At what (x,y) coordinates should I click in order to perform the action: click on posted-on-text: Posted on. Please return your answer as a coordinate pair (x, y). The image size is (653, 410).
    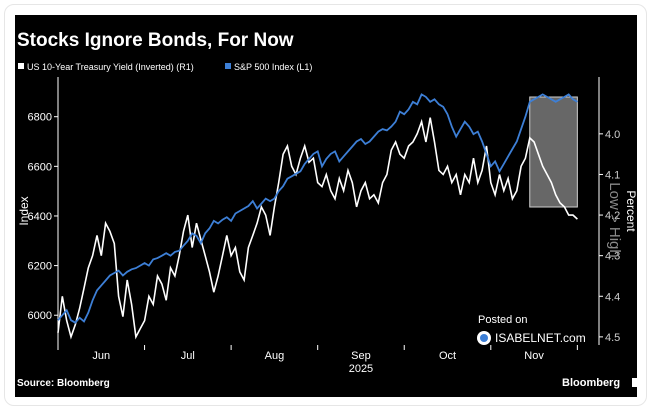
    Looking at the image, I should click on (503, 320).